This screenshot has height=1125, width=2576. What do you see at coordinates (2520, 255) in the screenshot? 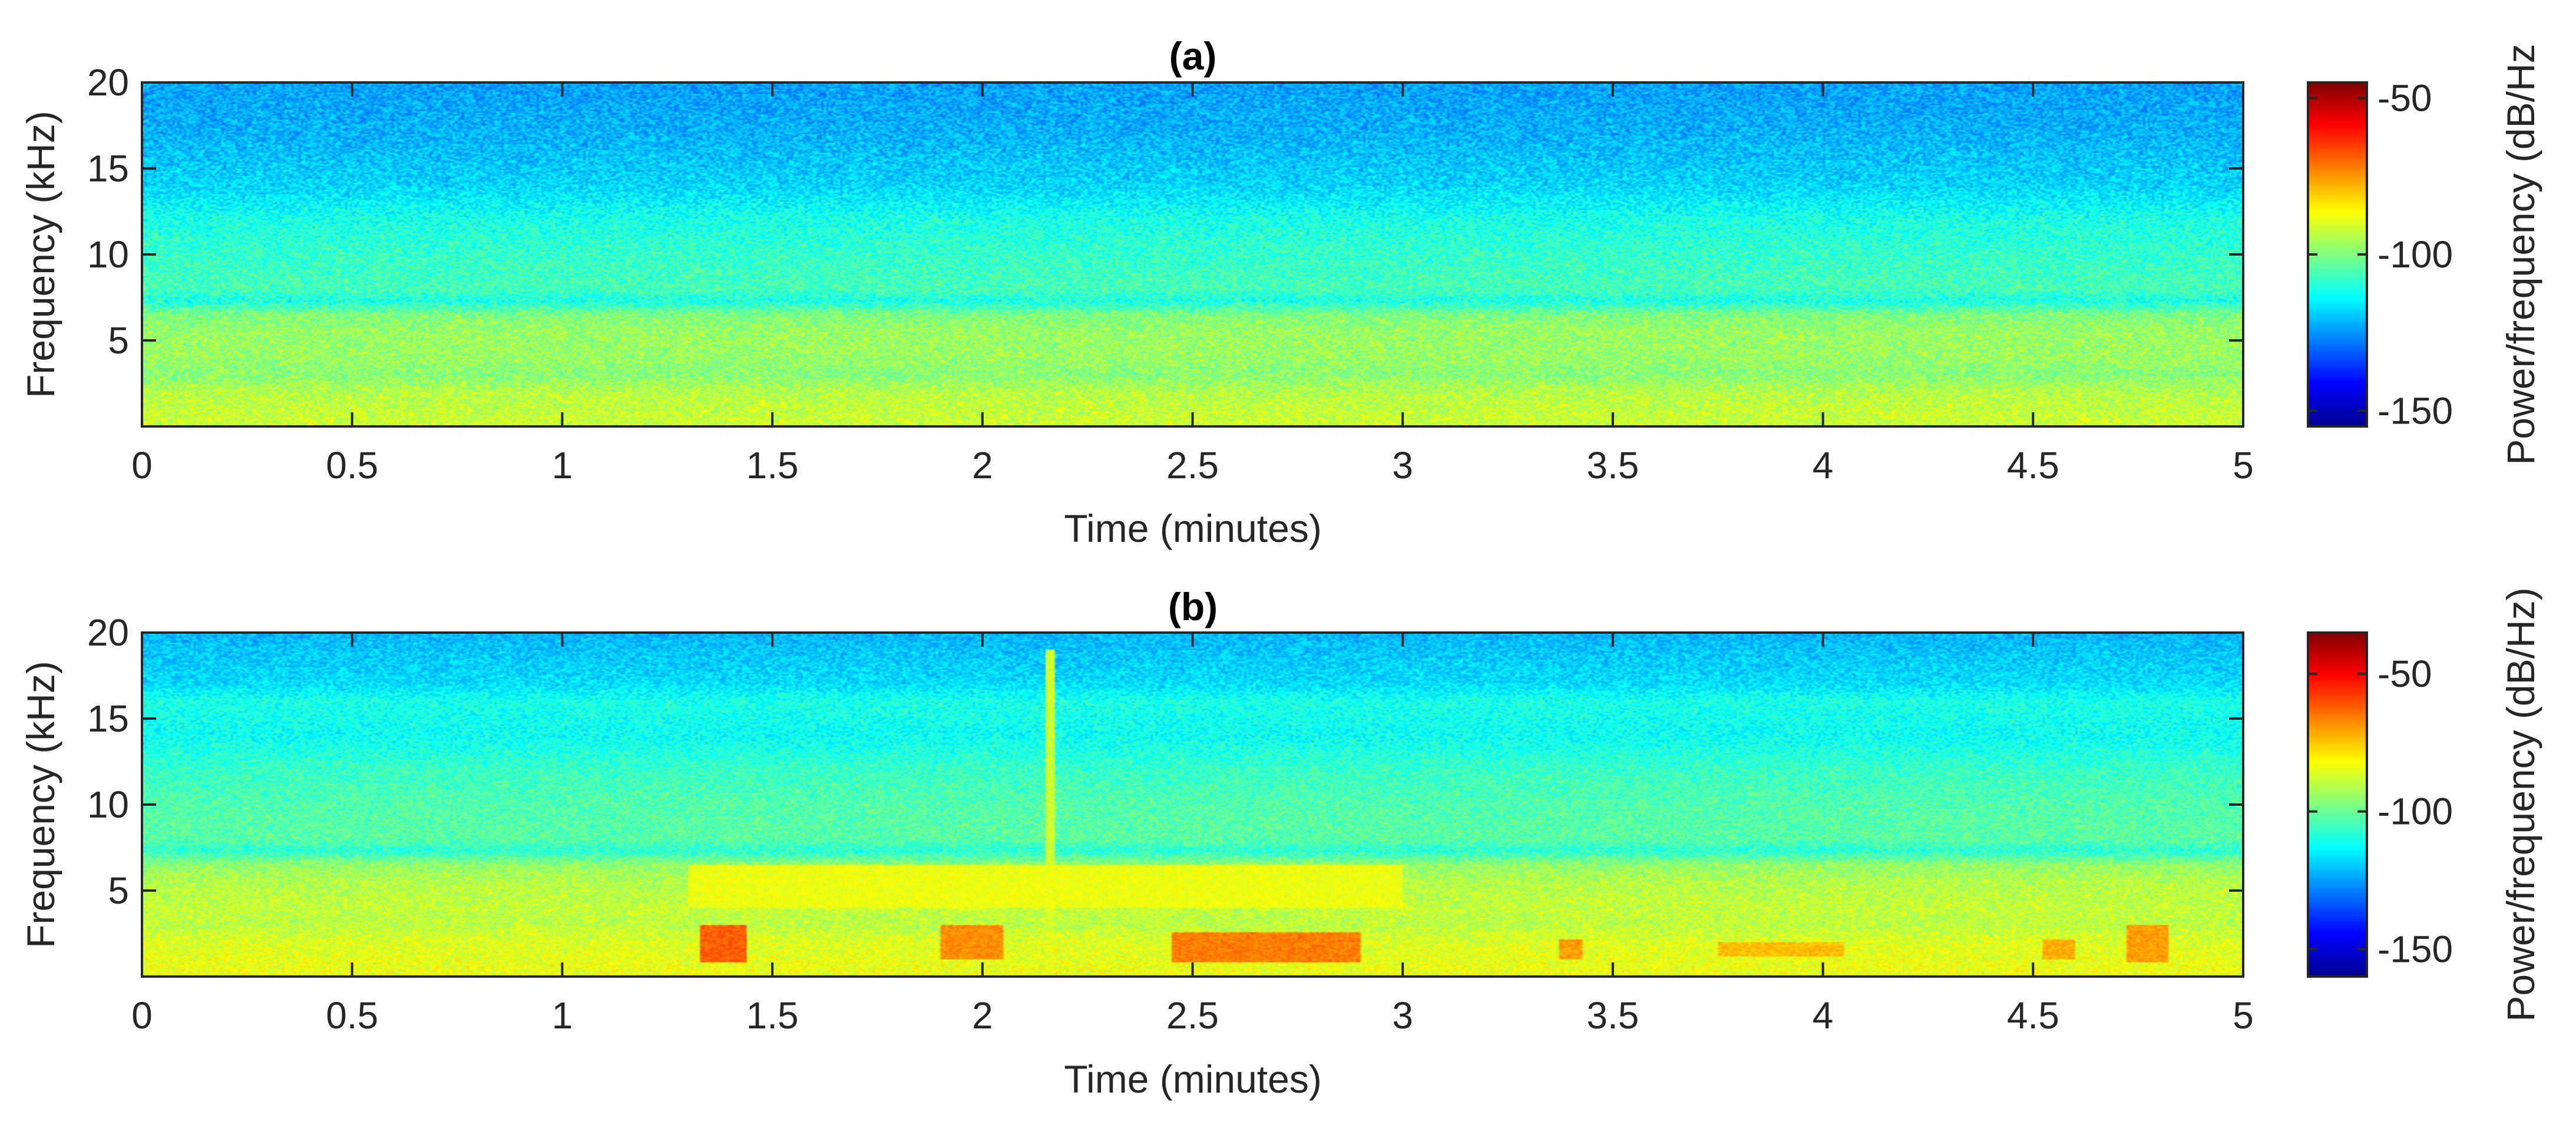
I see `panel-a-colorbar-label: Power/frequency (dB/Hz` at bounding box center [2520, 255].